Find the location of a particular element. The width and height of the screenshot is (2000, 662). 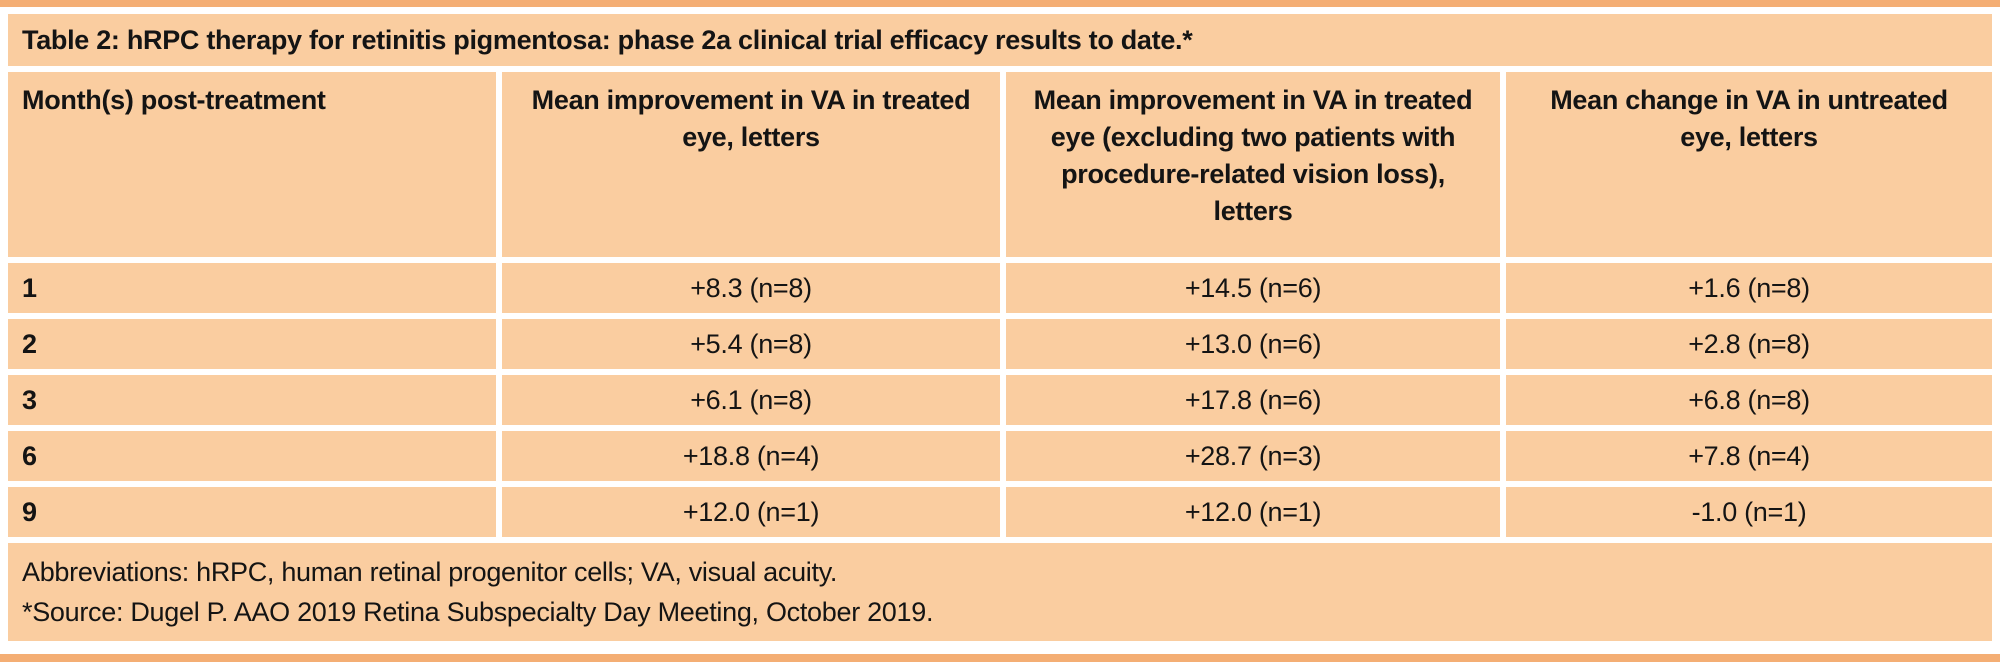

month-cell: 6 is located at coordinates (252, 456).